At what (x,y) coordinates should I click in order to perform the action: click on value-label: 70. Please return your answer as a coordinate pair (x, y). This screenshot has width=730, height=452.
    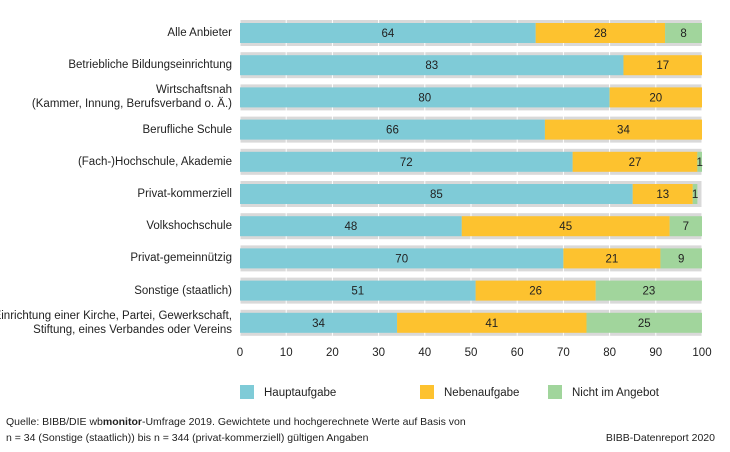
    Looking at the image, I should click on (401, 259).